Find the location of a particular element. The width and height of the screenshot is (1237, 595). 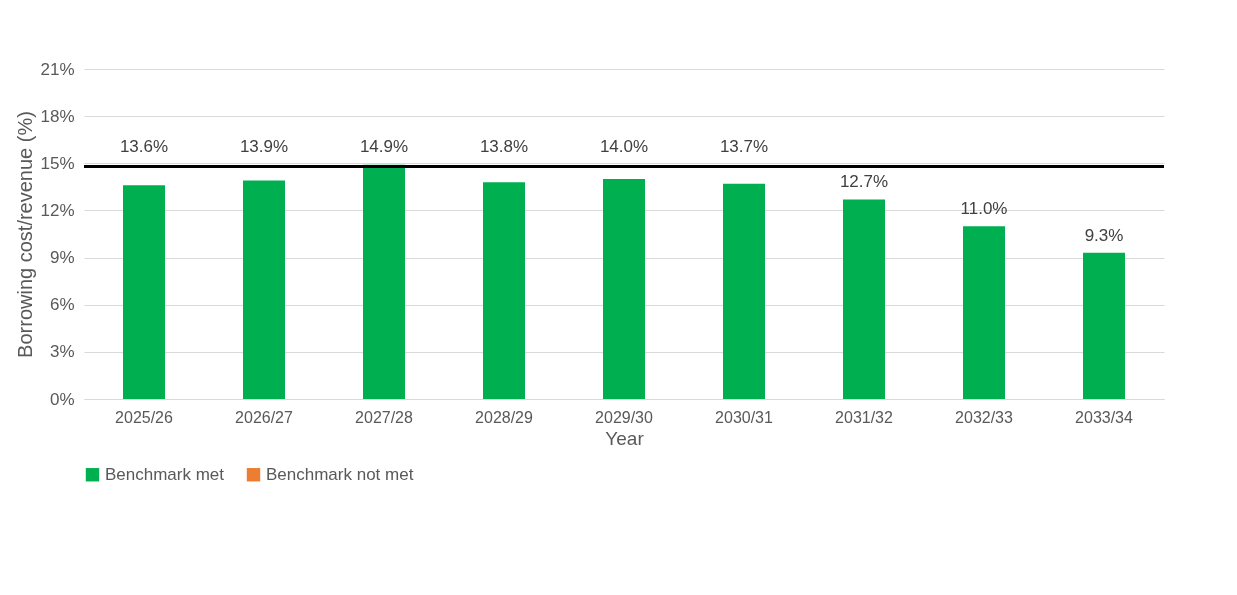

y-tick-label: 3% is located at coordinates (62, 352).